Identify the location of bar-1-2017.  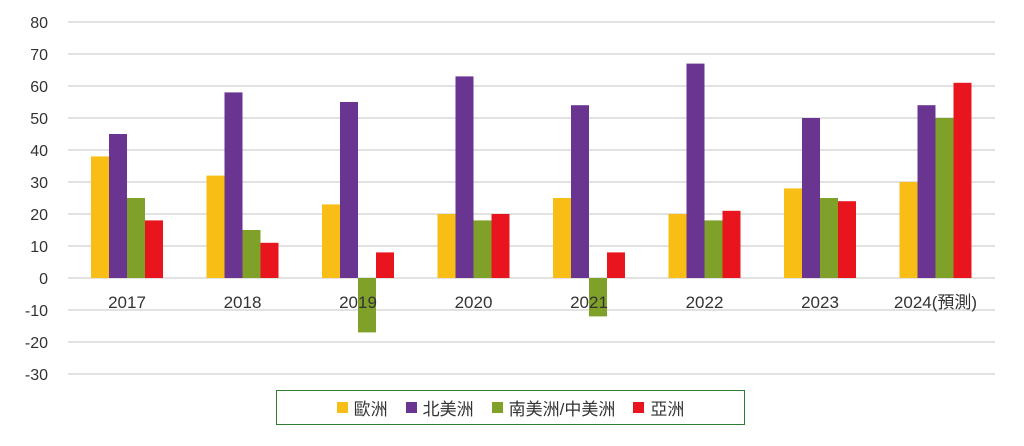
(118, 206).